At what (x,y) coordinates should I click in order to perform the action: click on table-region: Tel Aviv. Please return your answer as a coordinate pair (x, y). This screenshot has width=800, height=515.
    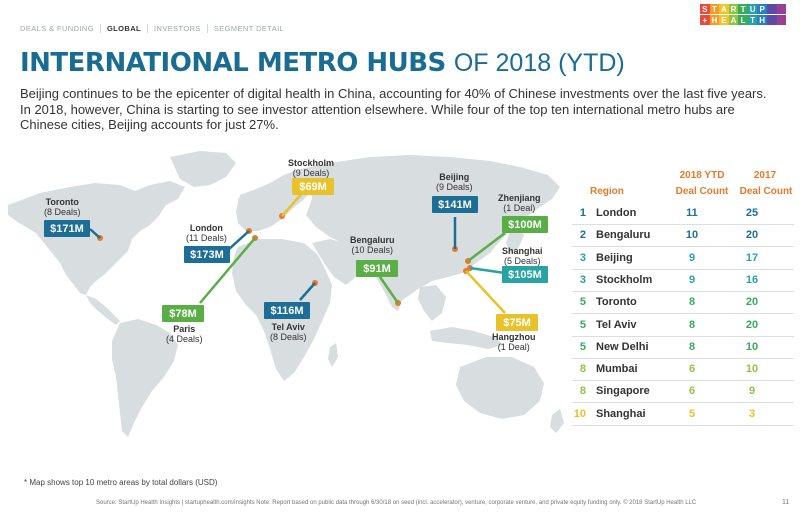
    Looking at the image, I should click on (616, 324).